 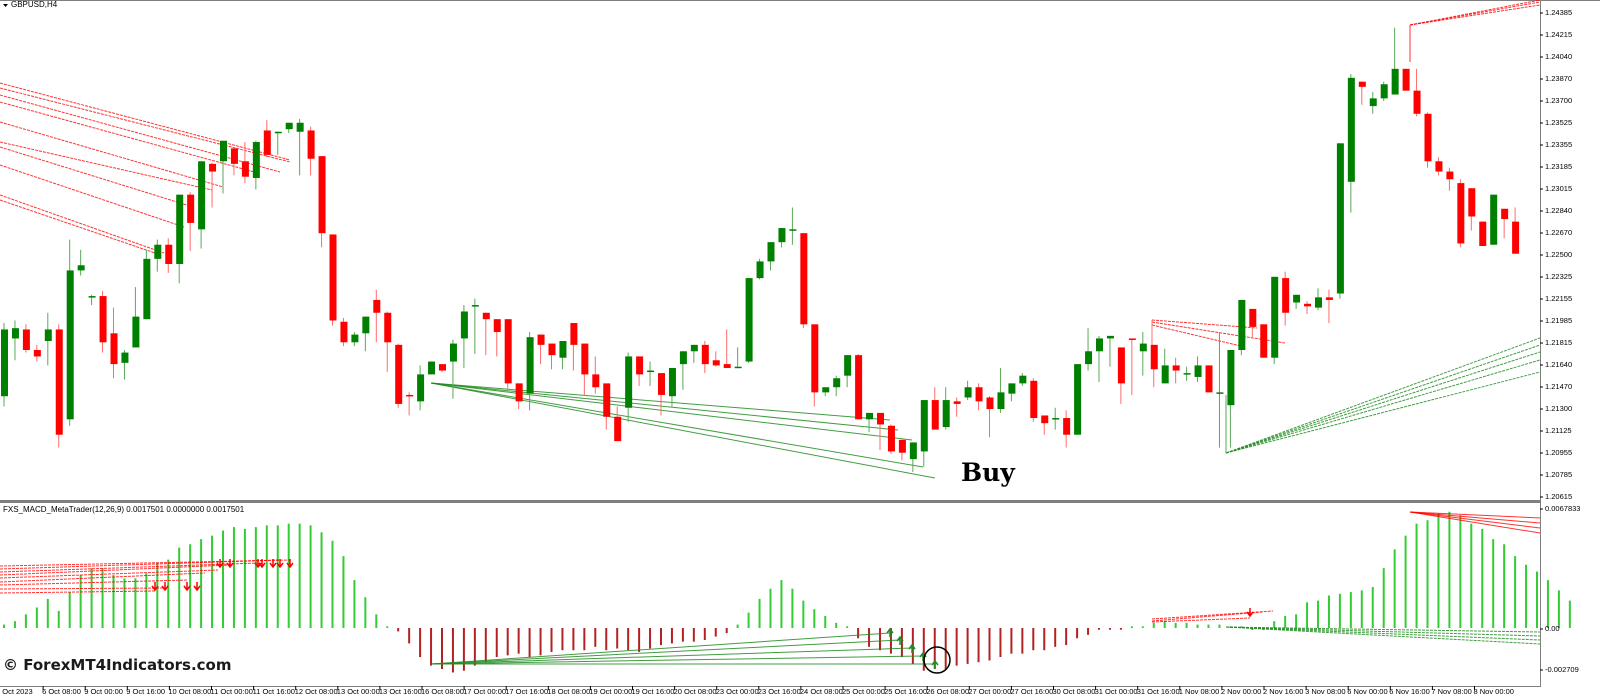 What do you see at coordinates (937, 660) in the screenshot?
I see `buy-signal-circle-icon` at bounding box center [937, 660].